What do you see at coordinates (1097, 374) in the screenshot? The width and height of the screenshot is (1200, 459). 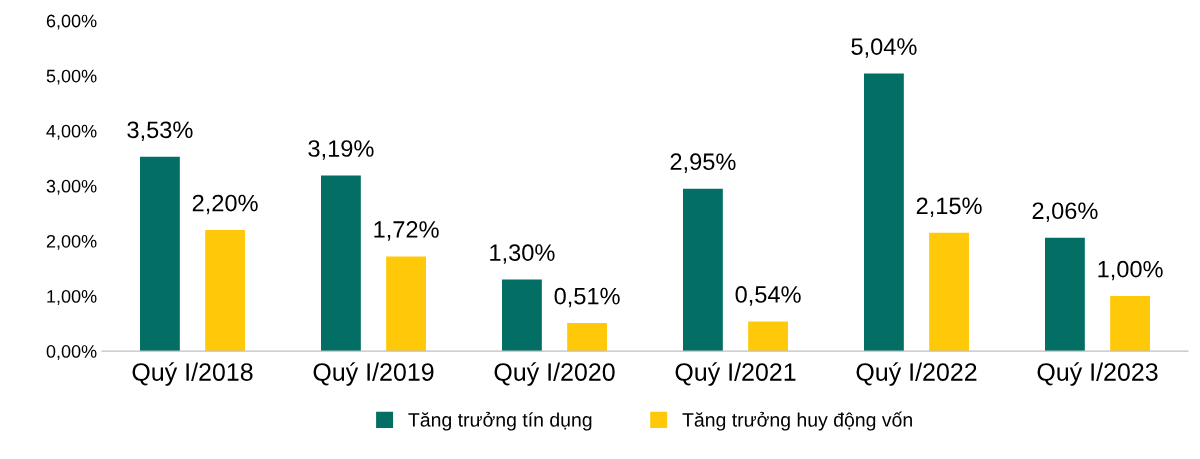 I see `x-tick-label: Quý I/2023` at bounding box center [1097, 374].